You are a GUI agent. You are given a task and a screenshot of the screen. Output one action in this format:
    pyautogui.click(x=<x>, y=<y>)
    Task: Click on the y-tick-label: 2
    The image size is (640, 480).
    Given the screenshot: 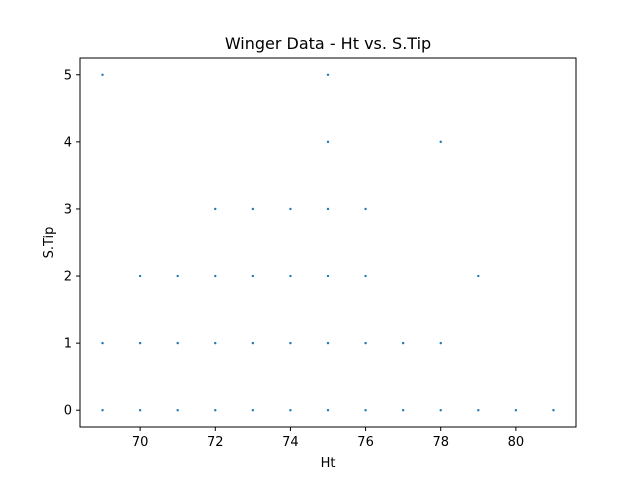 What is the action you would take?
    pyautogui.click(x=68, y=277)
    